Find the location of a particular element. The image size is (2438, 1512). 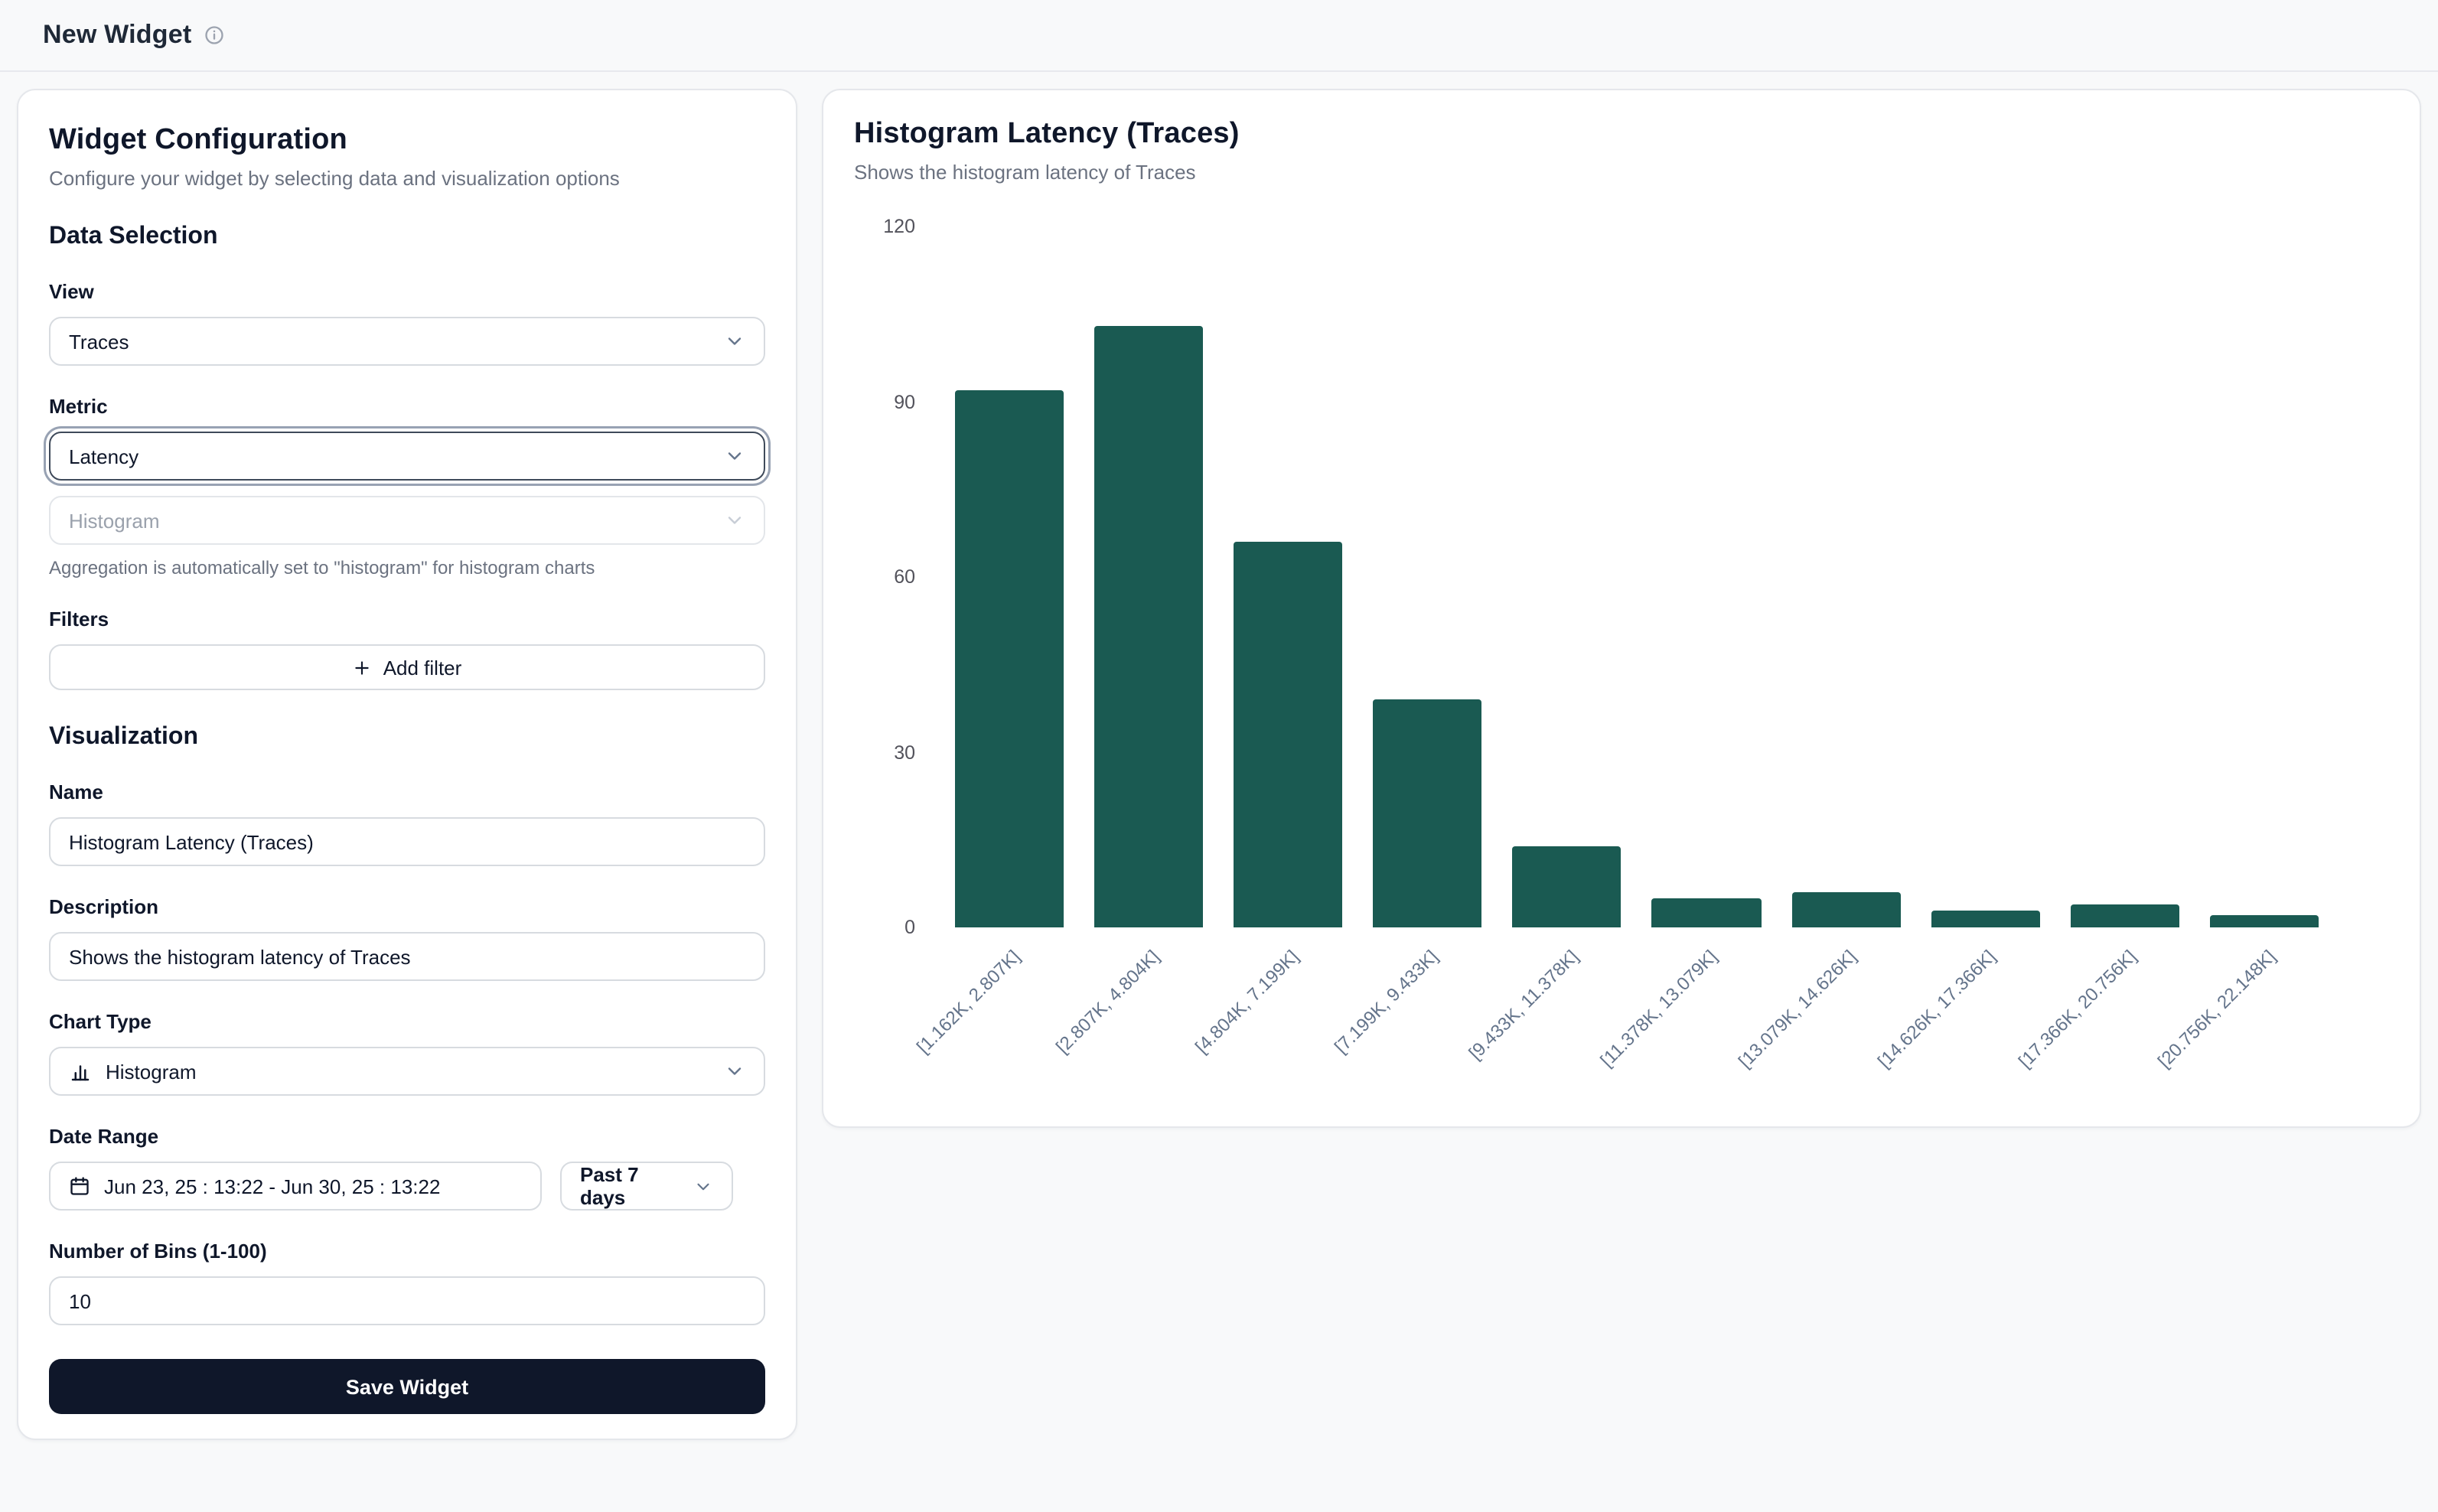

page-title: New Widget is located at coordinates (117, 34).